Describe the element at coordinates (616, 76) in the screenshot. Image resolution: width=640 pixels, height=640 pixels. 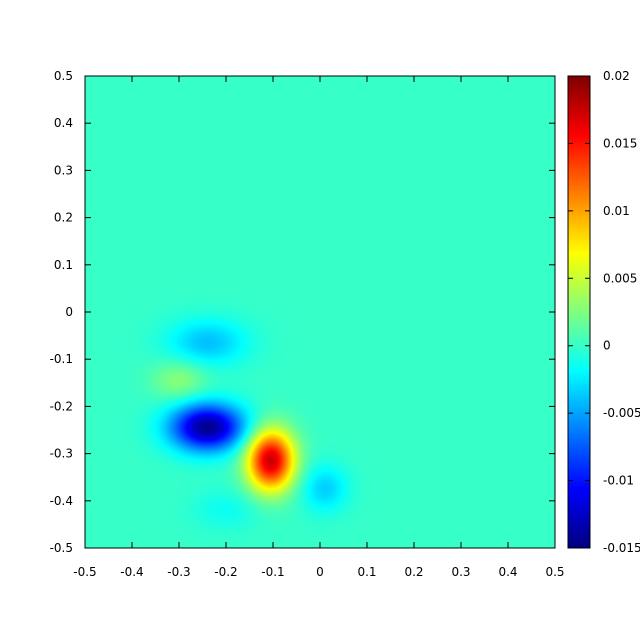
I see `colorbar-tick-label: 0.02` at that location.